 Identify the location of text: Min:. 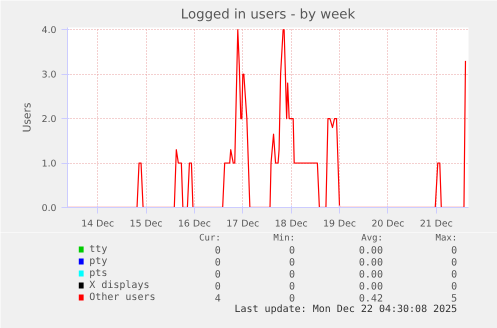
(284, 239).